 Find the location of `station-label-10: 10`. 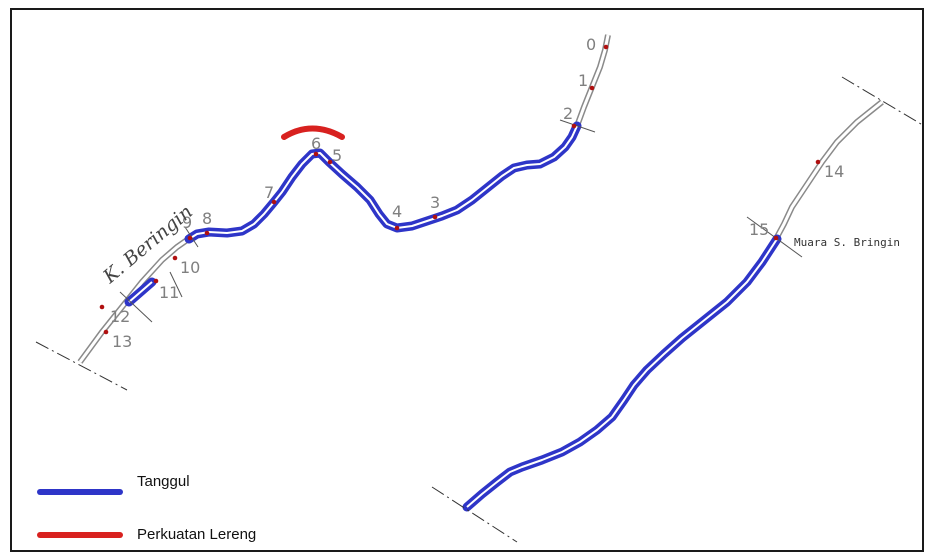

station-label-10: 10 is located at coordinates (190, 267).